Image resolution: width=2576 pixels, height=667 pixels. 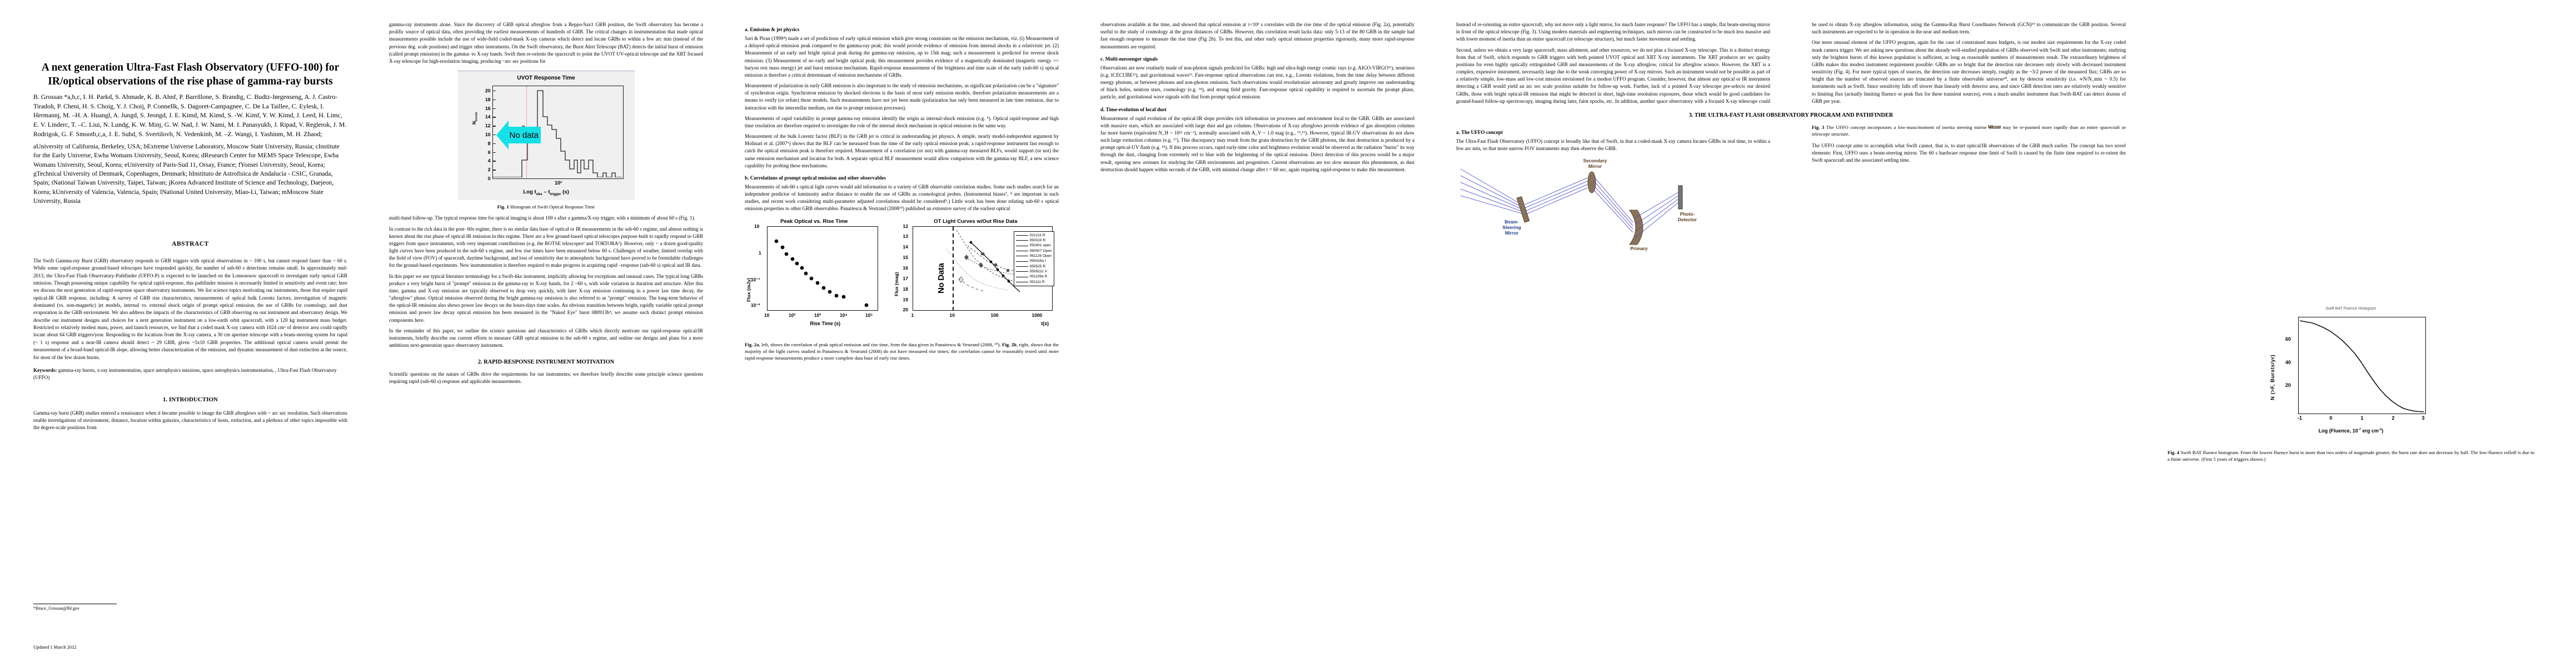 I want to click on section-1-heading: 1. INTRODUCTION, so click(x=190, y=399).